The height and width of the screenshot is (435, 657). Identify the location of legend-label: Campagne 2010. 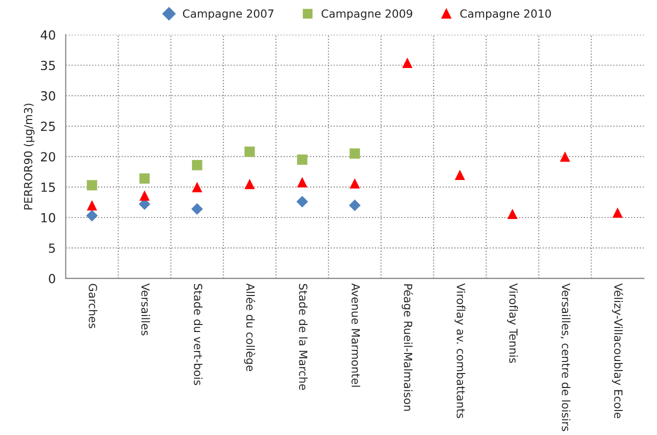
(505, 14).